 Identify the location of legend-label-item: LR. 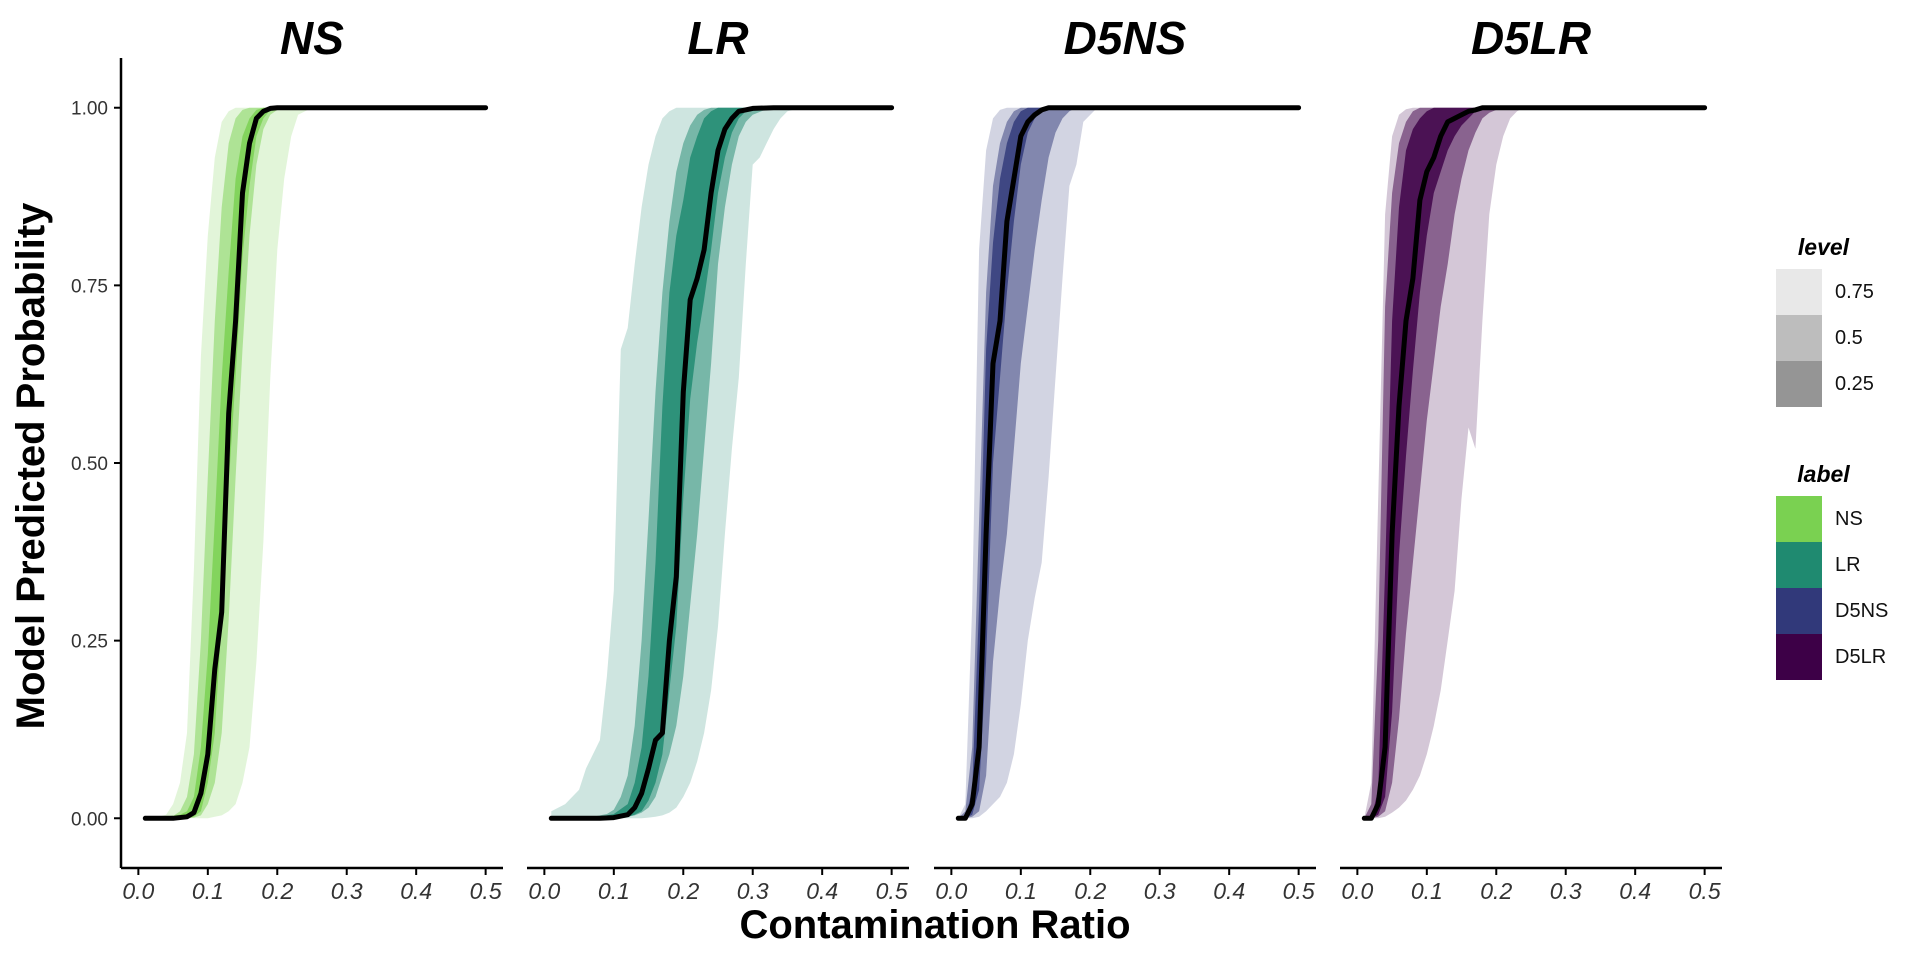
(1846, 565).